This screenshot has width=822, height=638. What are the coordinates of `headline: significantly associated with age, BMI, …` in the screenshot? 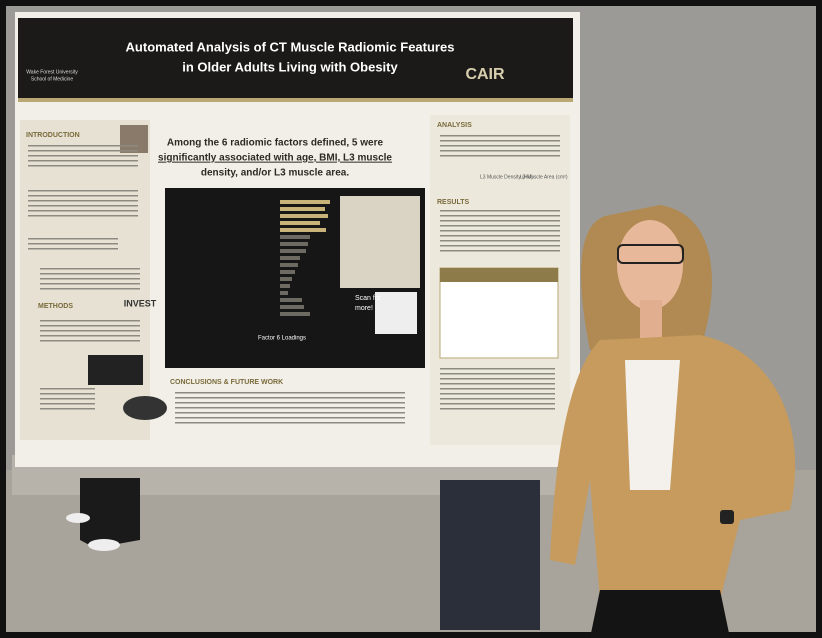 It's located at (275, 158).